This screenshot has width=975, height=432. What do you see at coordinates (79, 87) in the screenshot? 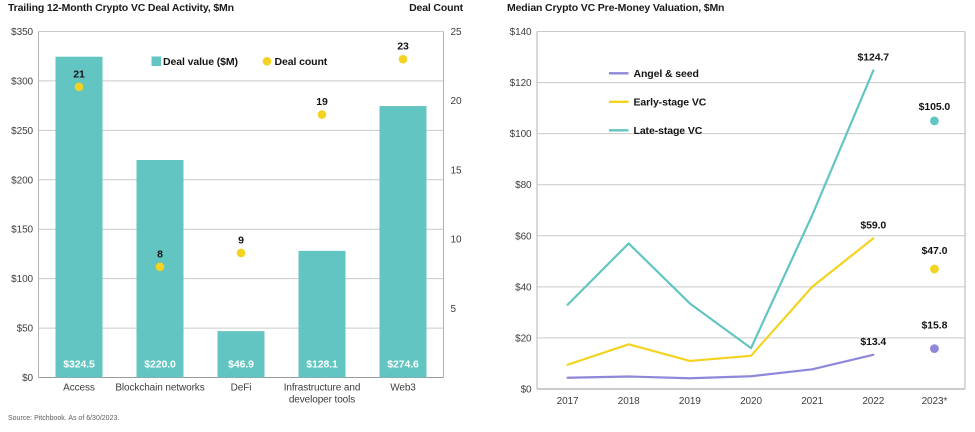
I see `deal-count-dot-access` at bounding box center [79, 87].